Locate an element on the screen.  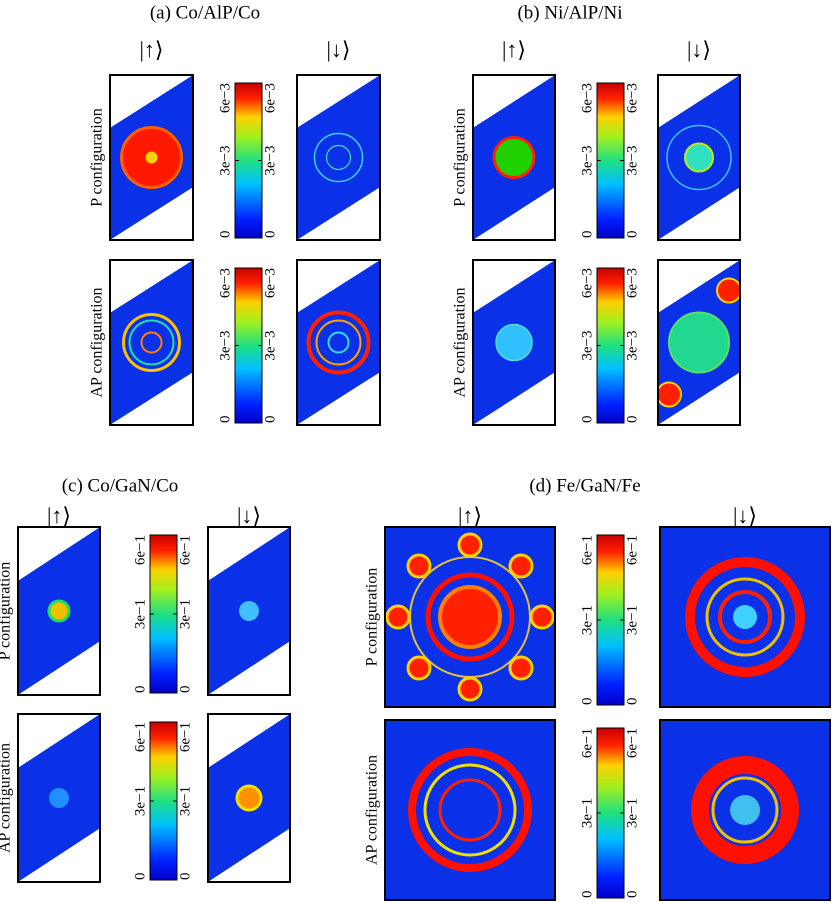
panel-title: (a) Co/AlP/Co is located at coordinates (205, 12).